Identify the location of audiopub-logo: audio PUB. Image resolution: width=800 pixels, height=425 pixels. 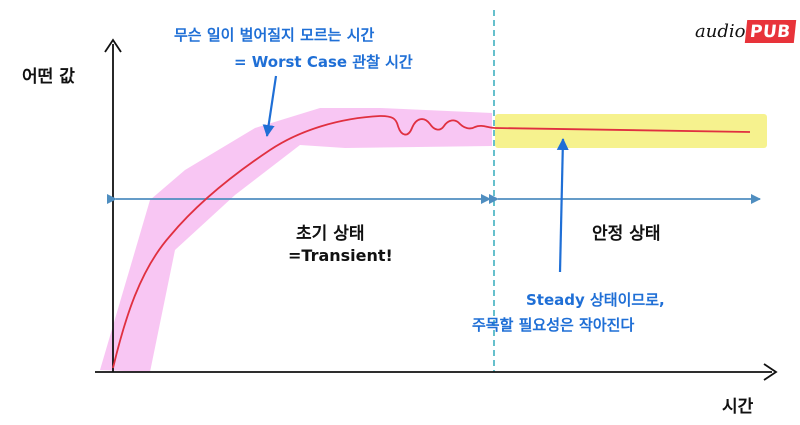
(746, 31).